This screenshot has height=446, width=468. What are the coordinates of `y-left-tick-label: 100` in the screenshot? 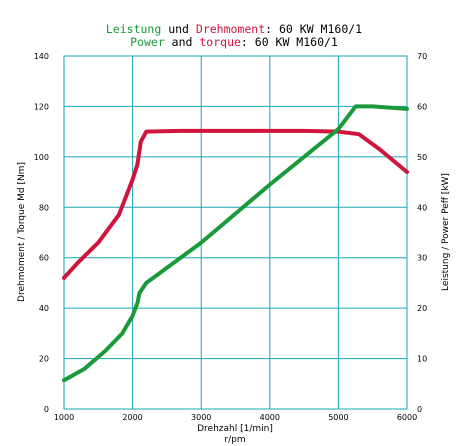 It's located at (41, 157).